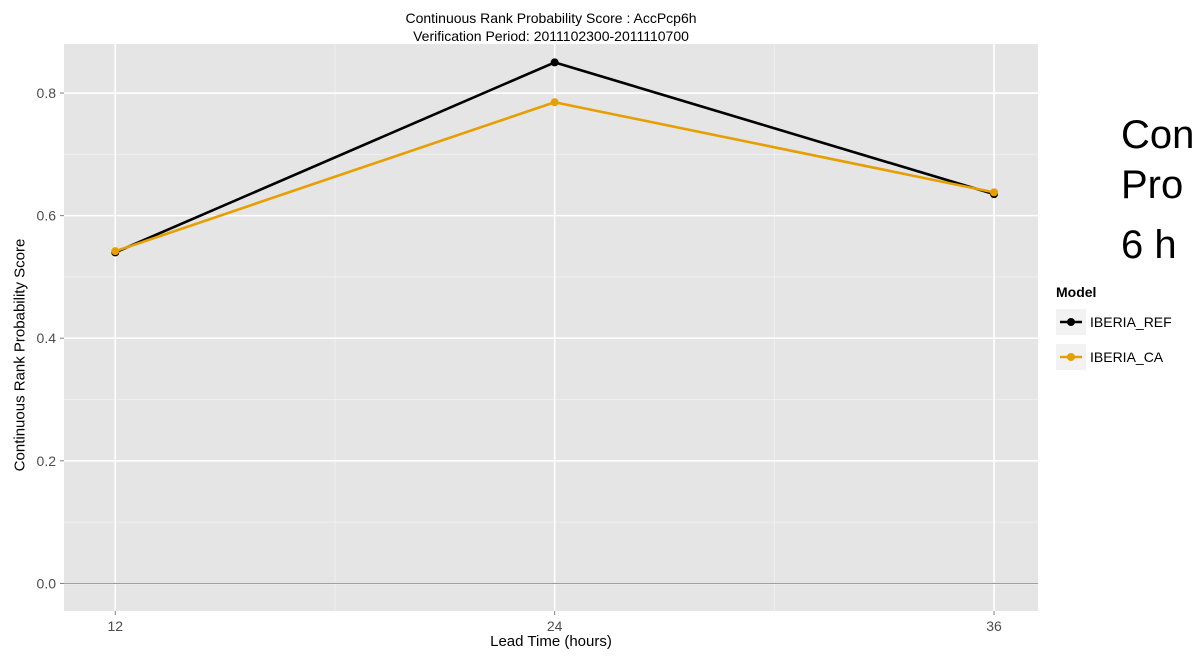  What do you see at coordinates (47, 461) in the screenshot?
I see `y-tick-label: 0.2` at bounding box center [47, 461].